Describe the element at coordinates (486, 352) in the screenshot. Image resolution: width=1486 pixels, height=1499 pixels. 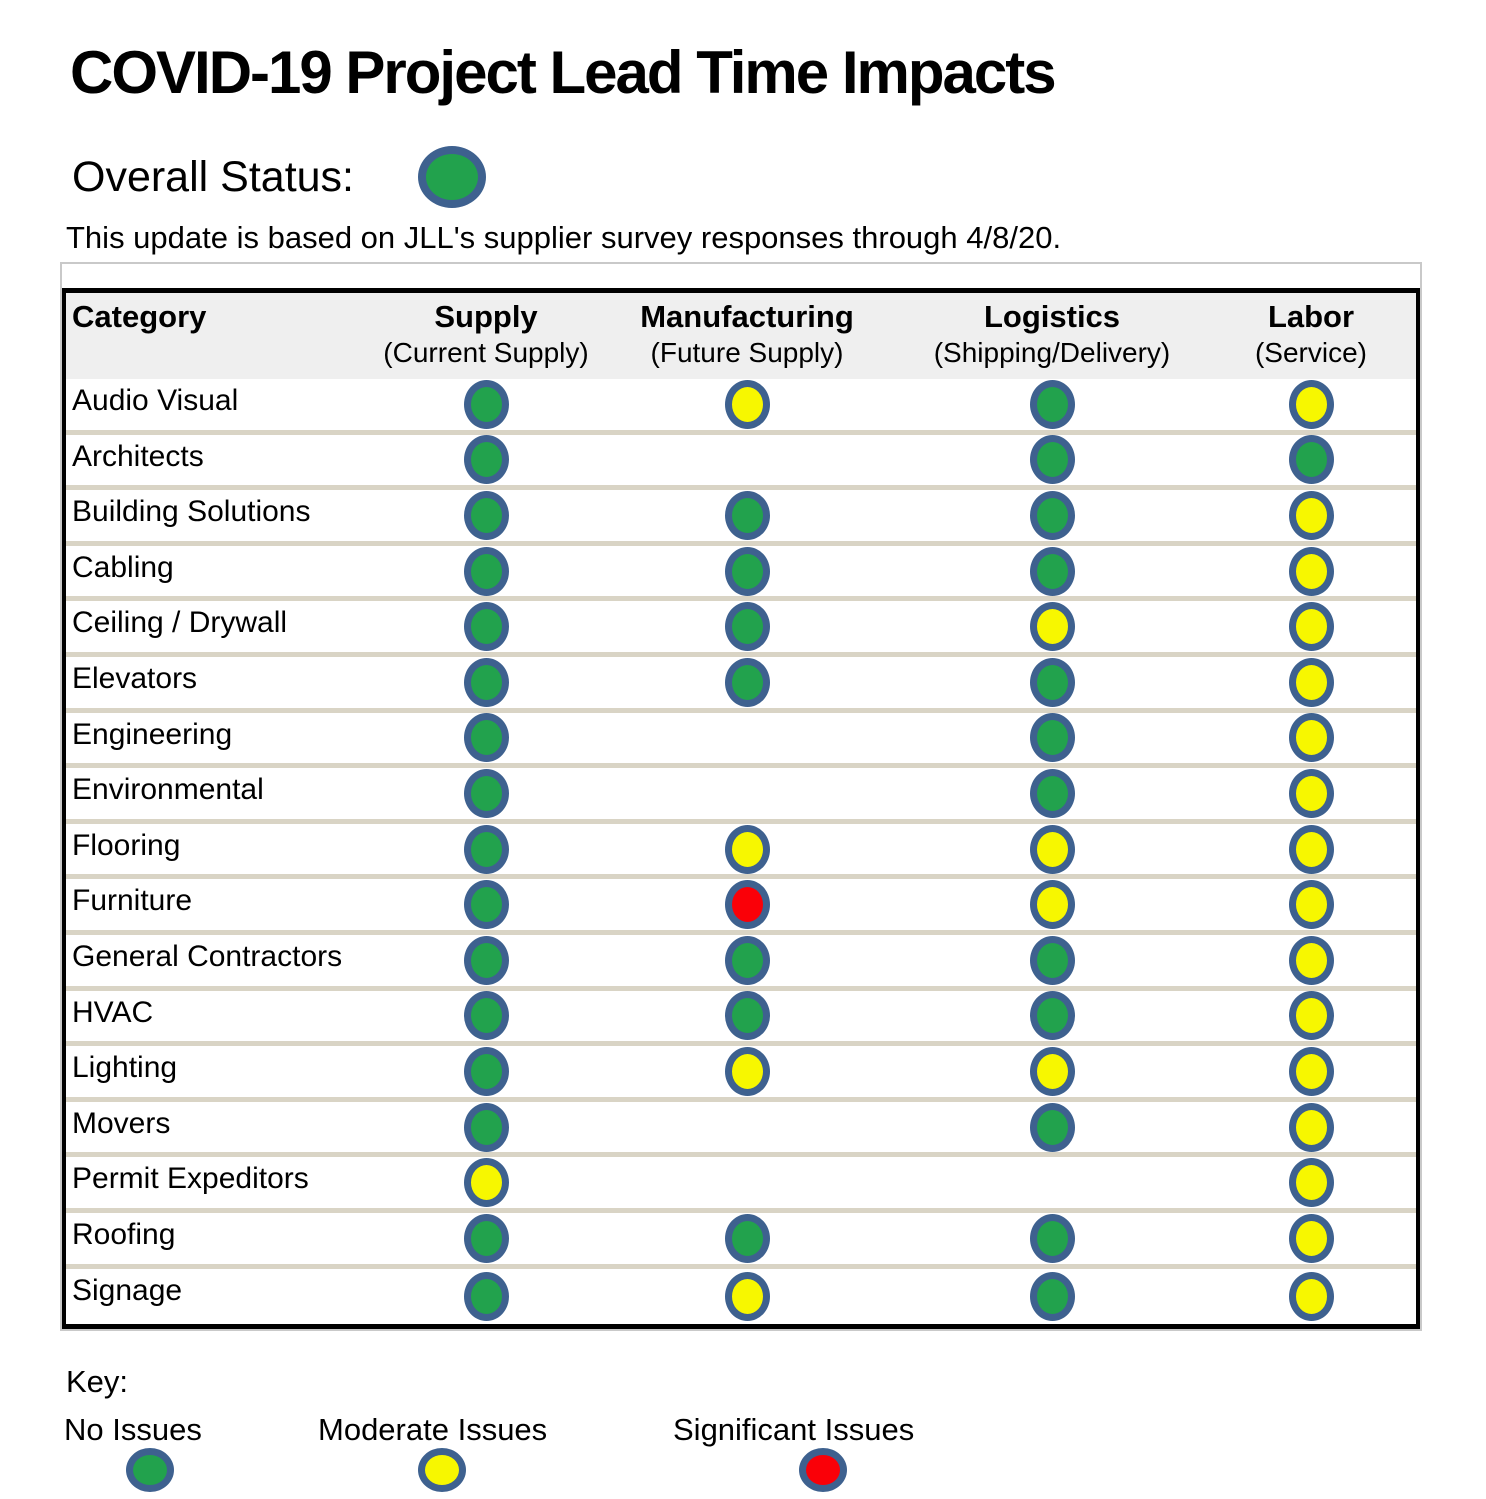
I see `column-header-sublabel: (Current Supply)` at that location.